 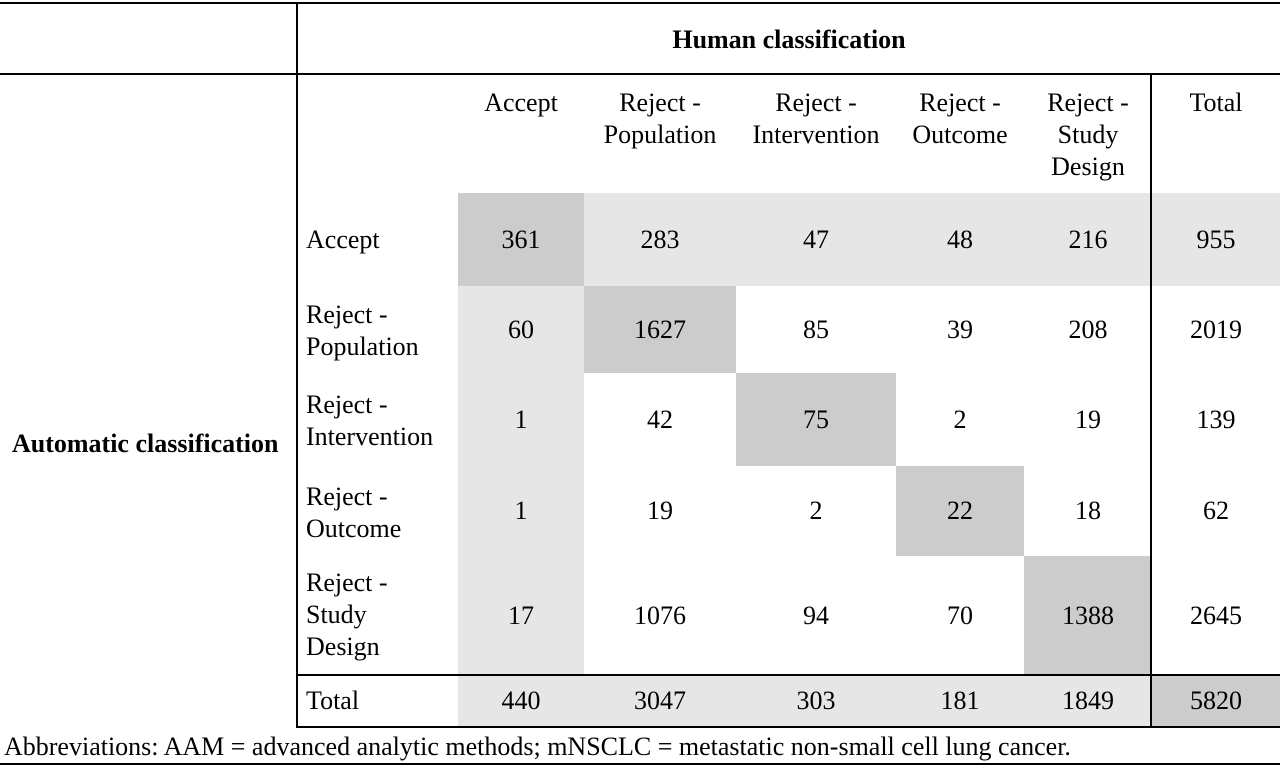 I want to click on total-column-rule, so click(x=1151, y=400).